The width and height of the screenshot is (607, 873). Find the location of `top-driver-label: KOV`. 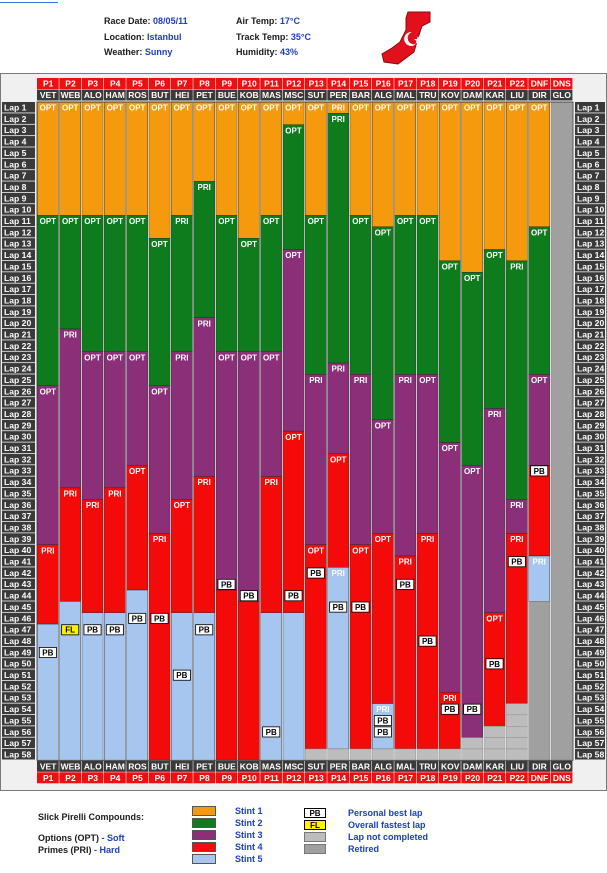

top-driver-label: KOV is located at coordinates (450, 95).